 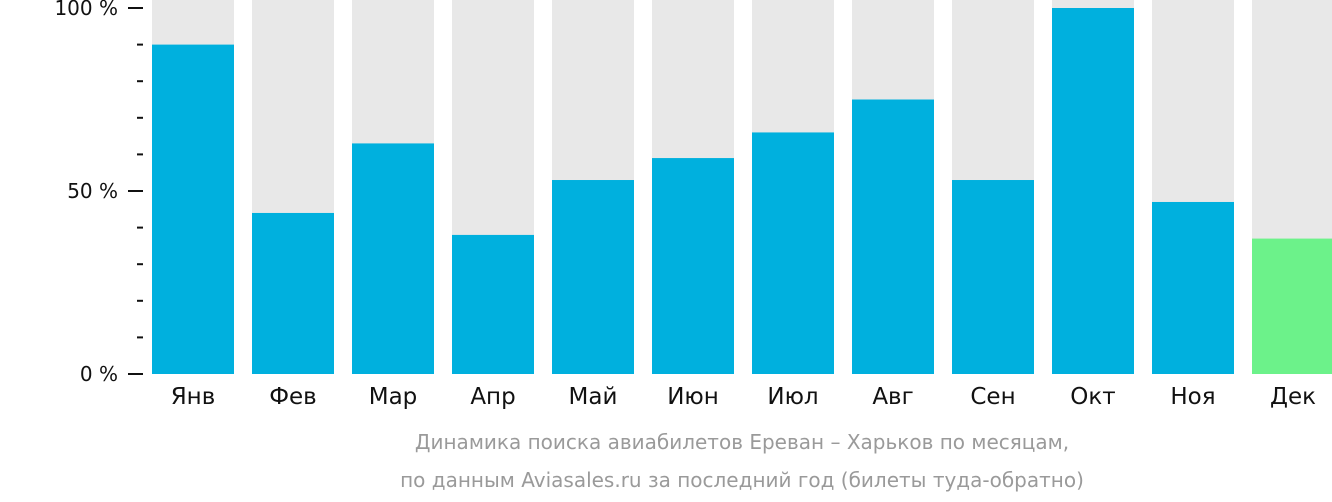 What do you see at coordinates (892, 397) in the screenshot?
I see `x-tick-label: Авг` at bounding box center [892, 397].